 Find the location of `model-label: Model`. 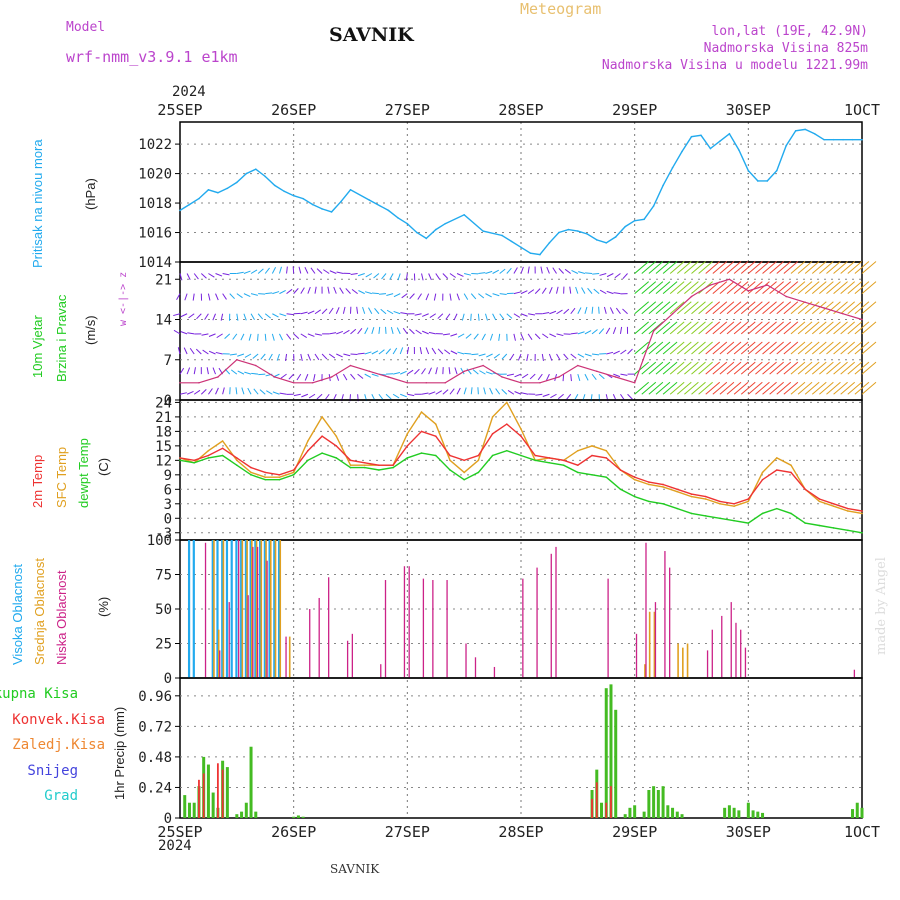

model-label: Model is located at coordinates (86, 27).